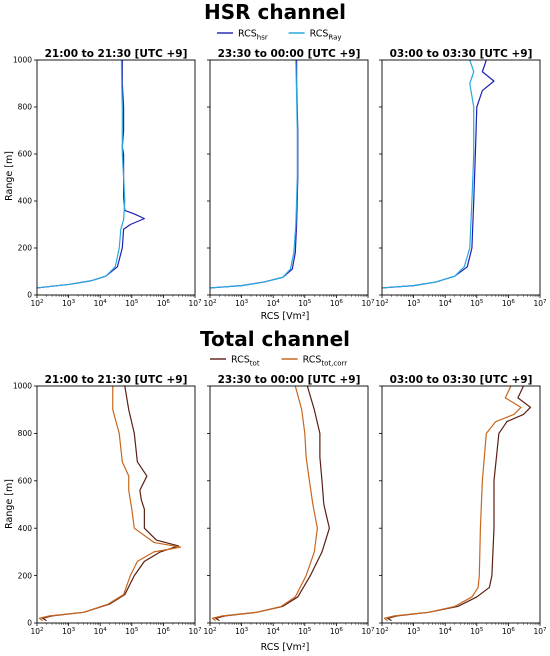  I want to click on y-axis-label-hsr: Range [m], so click(9, 176).